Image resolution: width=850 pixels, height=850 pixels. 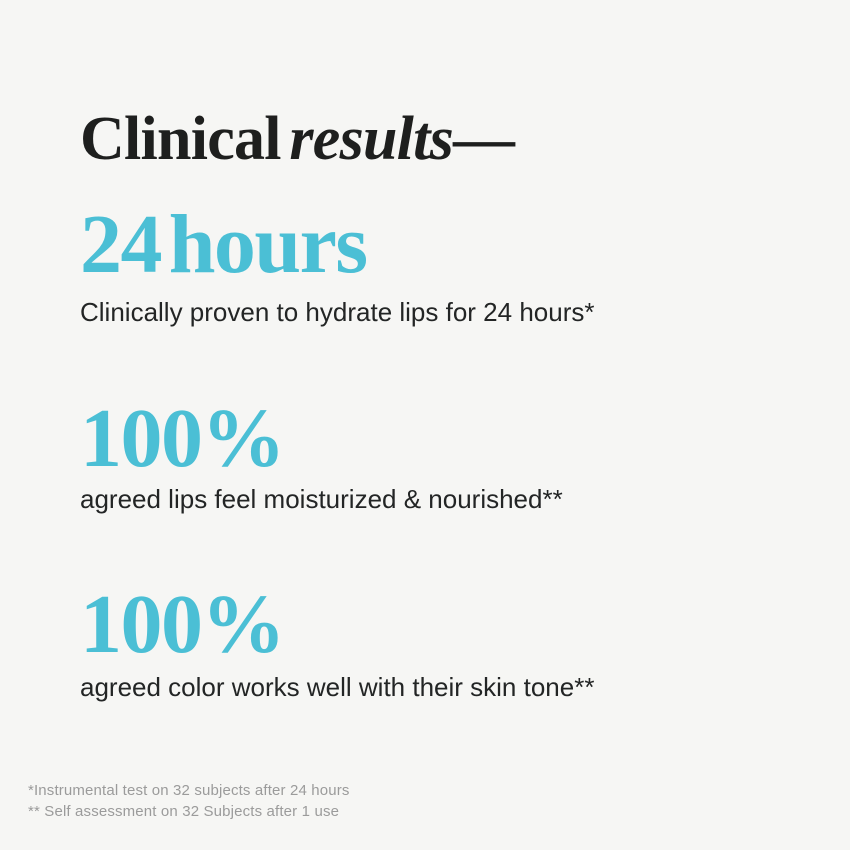 I want to click on stat-value-24-hours: 24 hours, so click(x=224, y=244).